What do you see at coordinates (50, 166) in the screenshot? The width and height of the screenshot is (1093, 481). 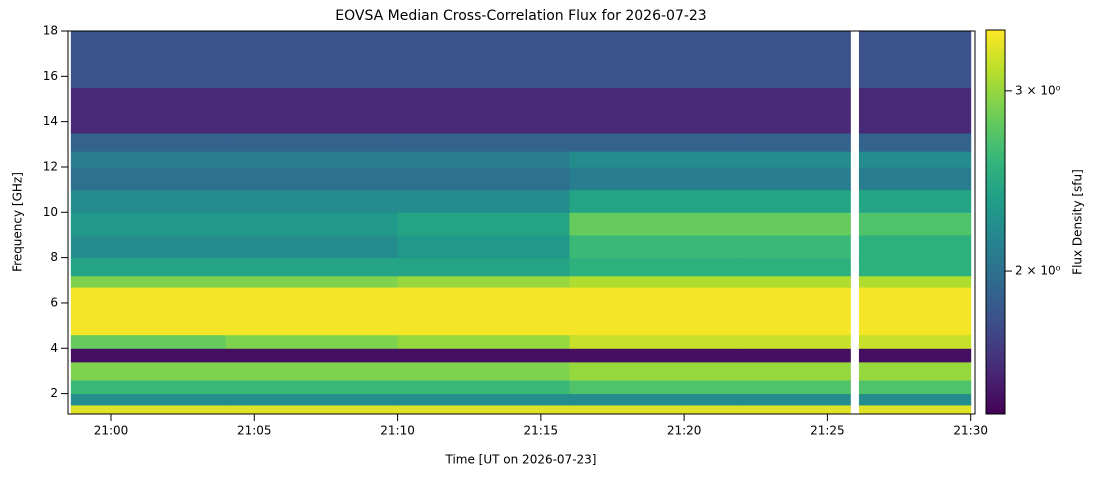 I see `y-tick-label: 12` at bounding box center [50, 166].